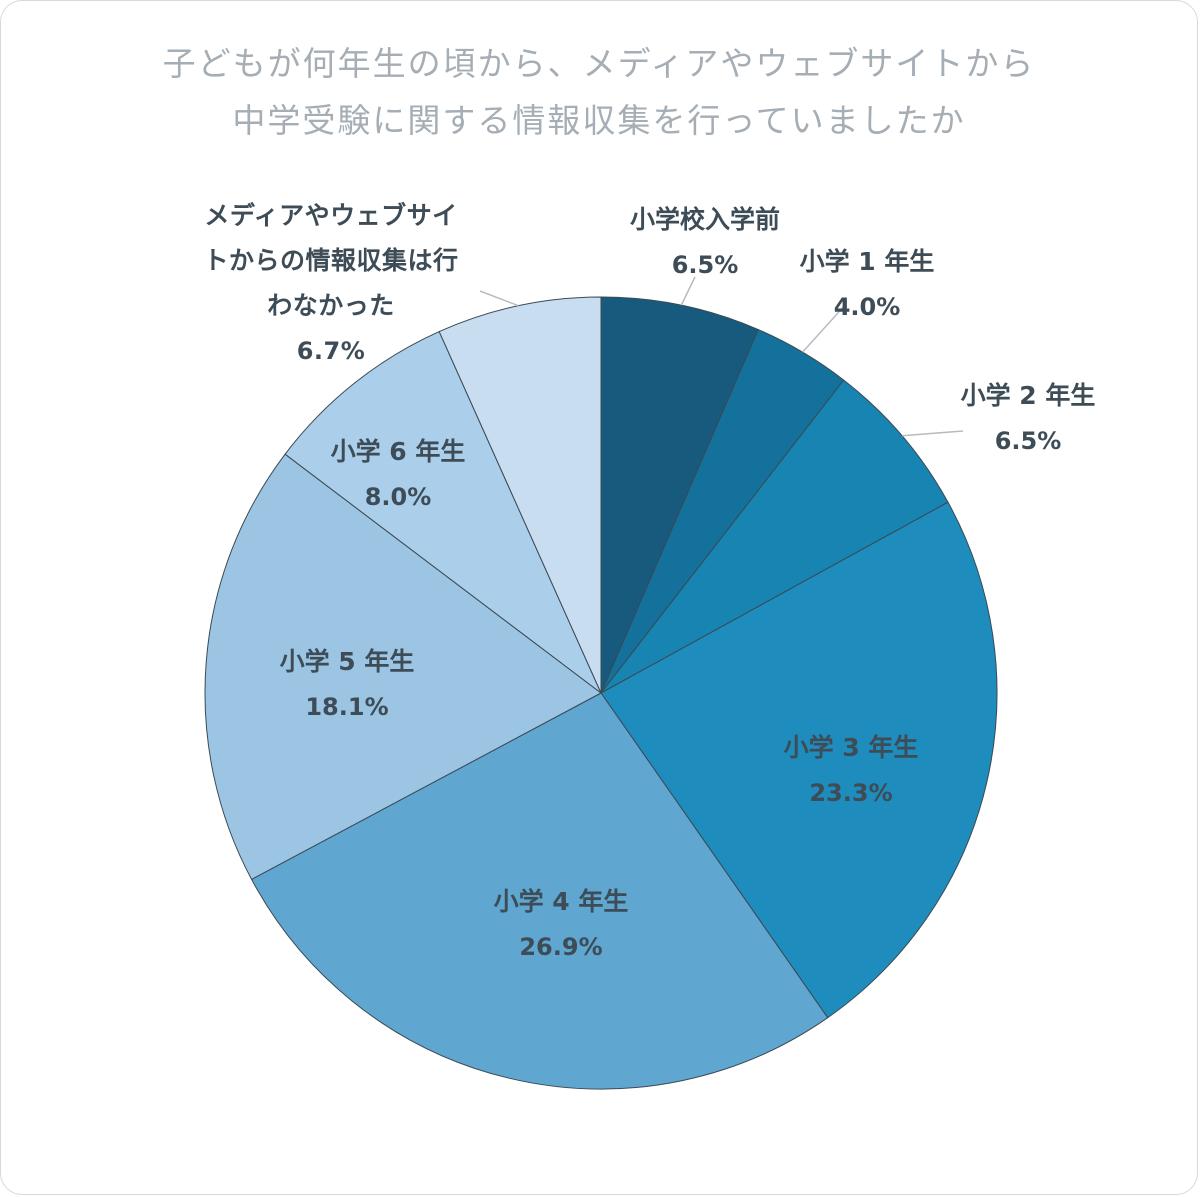 The image size is (1200, 1197). What do you see at coordinates (398, 497) in the screenshot?
I see `slice-label-grade6-pct: 8.0%` at bounding box center [398, 497].